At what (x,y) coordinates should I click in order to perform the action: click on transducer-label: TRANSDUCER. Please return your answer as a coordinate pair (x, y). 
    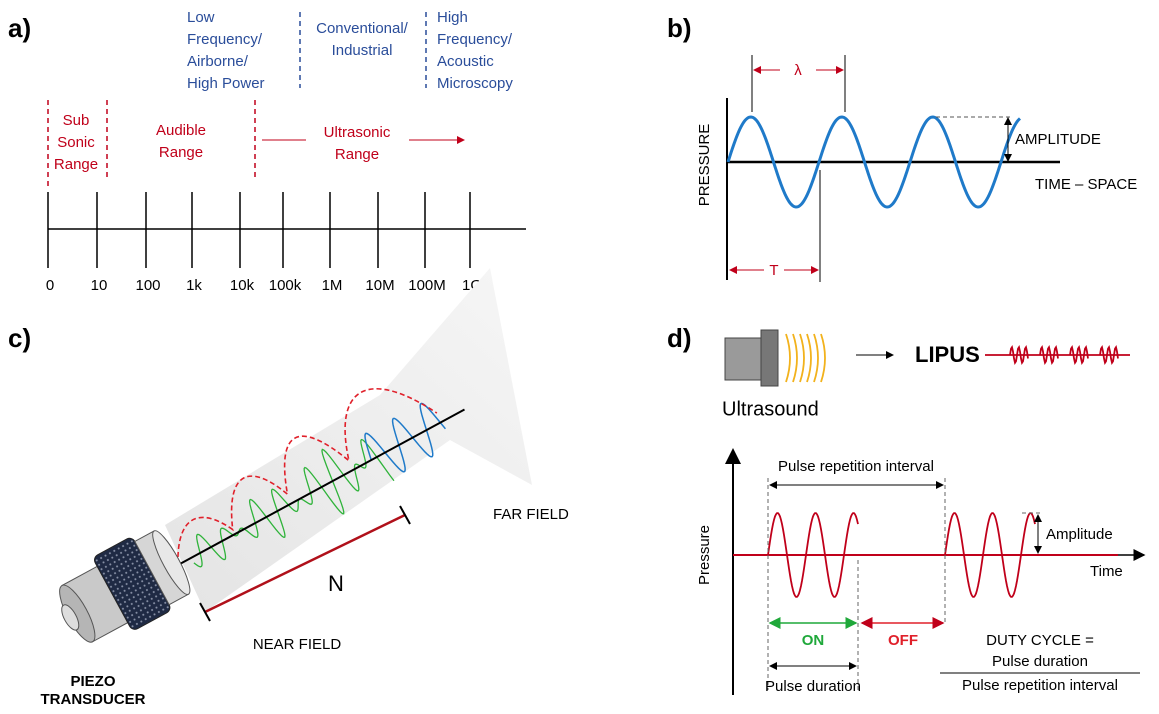
    Looking at the image, I should click on (93, 699).